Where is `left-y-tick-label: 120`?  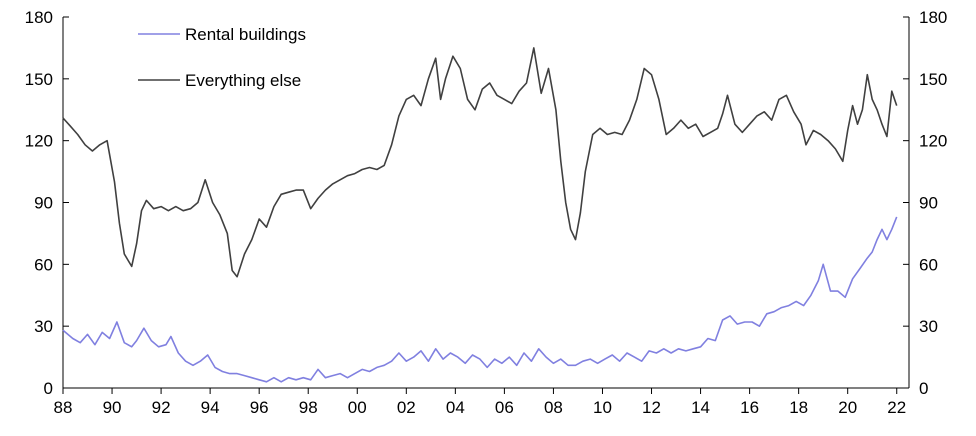 left-y-tick-label: 120 is located at coordinates (39, 141).